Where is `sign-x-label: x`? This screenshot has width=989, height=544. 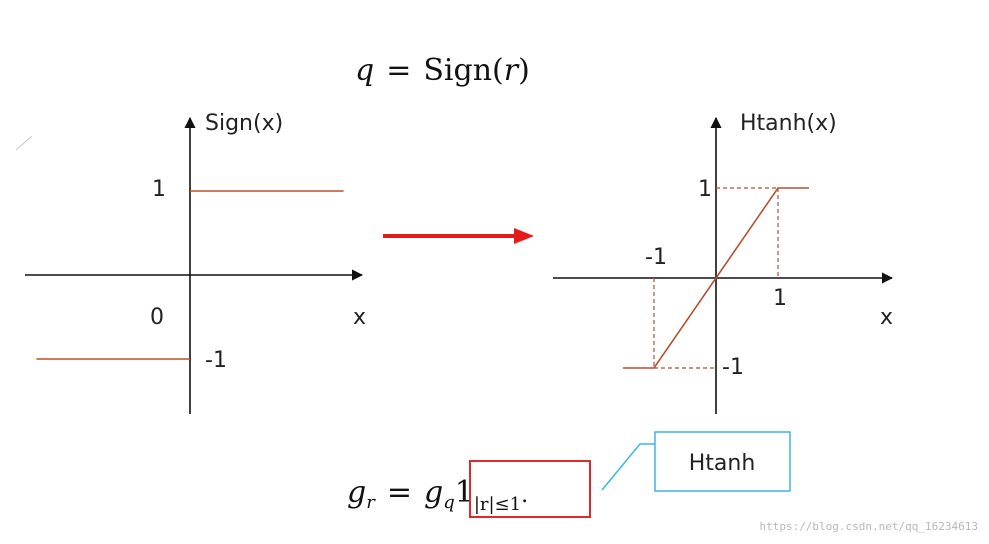
sign-x-label: x is located at coordinates (359, 317).